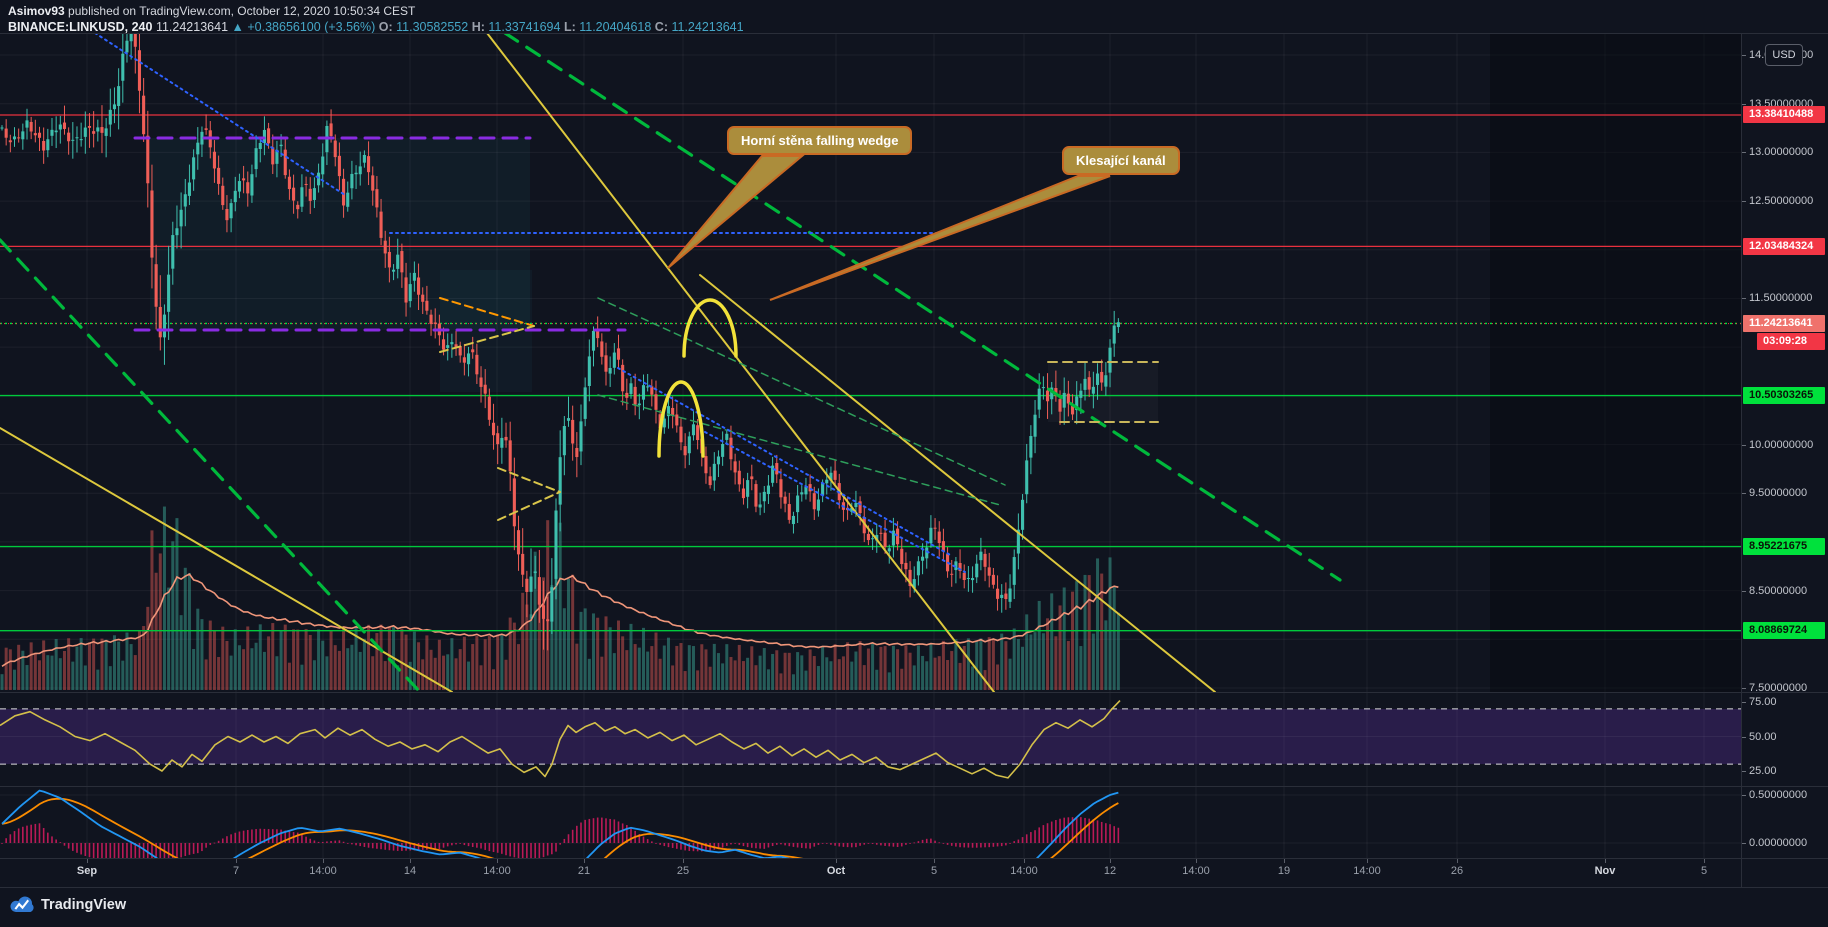  I want to click on high-value: 11.33741694, so click(524, 27).